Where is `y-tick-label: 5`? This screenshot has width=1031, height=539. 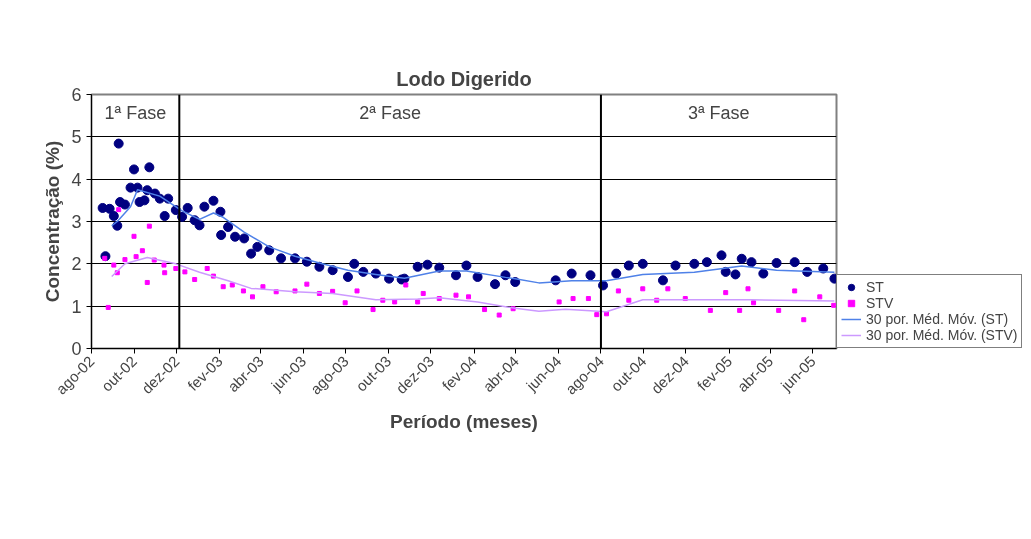
y-tick-label: 5 is located at coordinates (76, 137).